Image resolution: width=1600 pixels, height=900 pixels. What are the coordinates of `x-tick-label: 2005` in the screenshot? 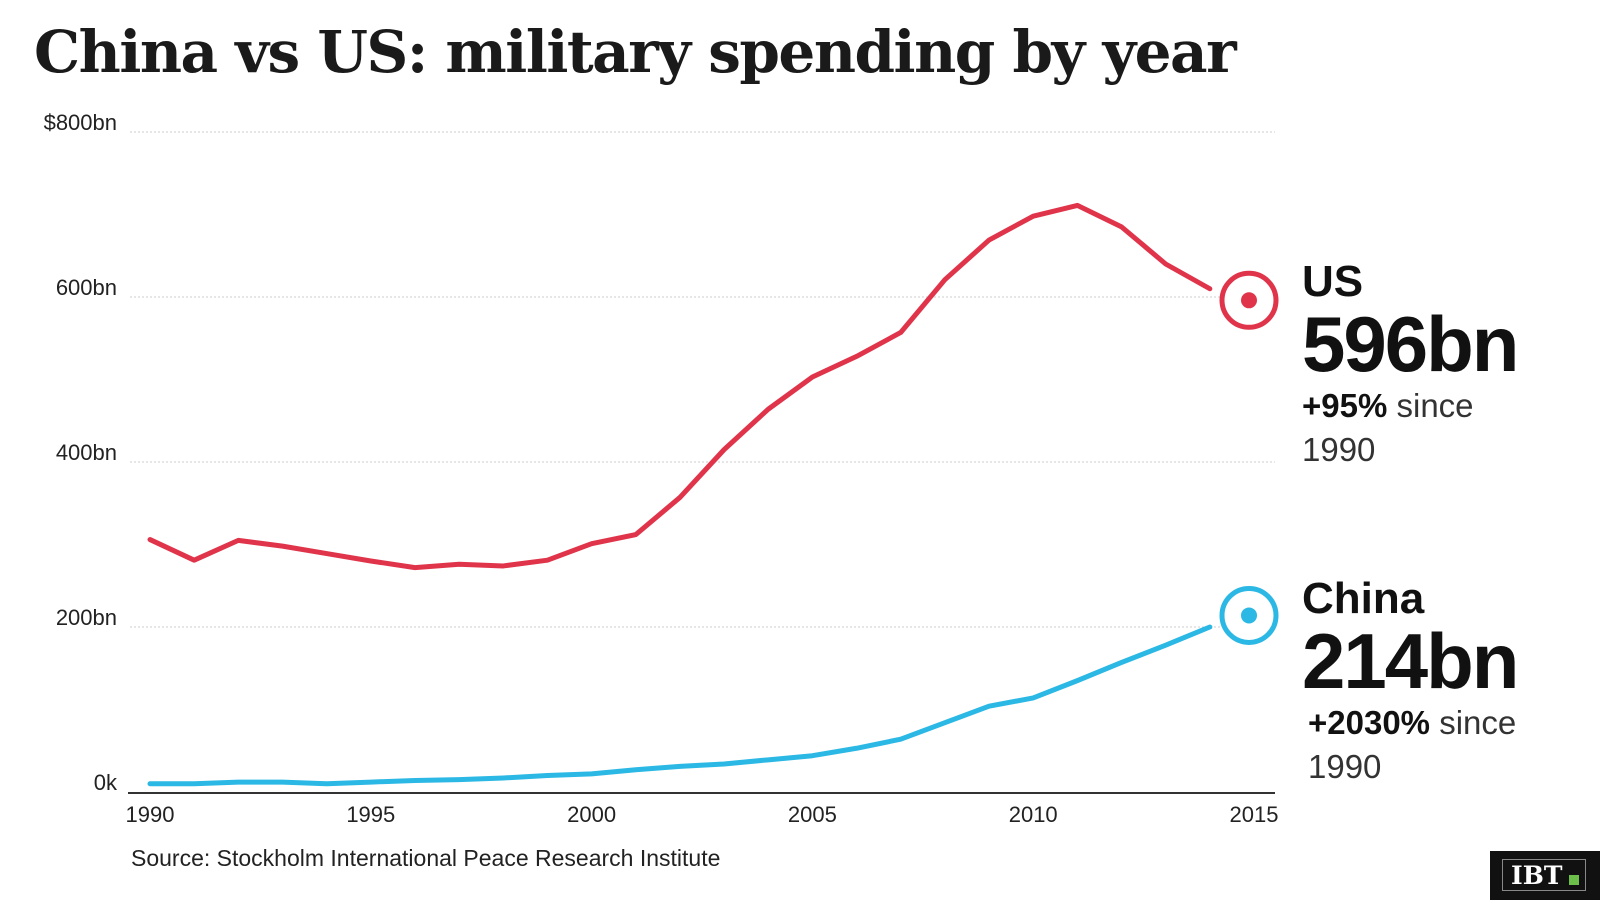 It's located at (812, 814).